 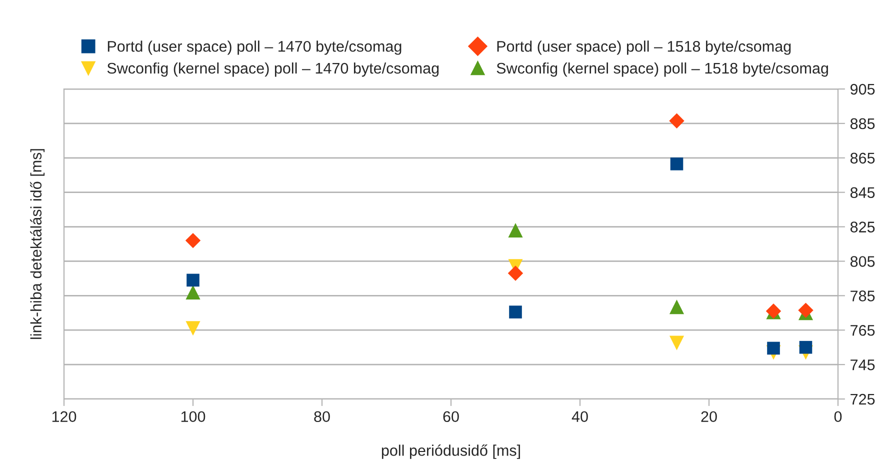 I want to click on y-tick-label: 765, so click(x=862, y=330).